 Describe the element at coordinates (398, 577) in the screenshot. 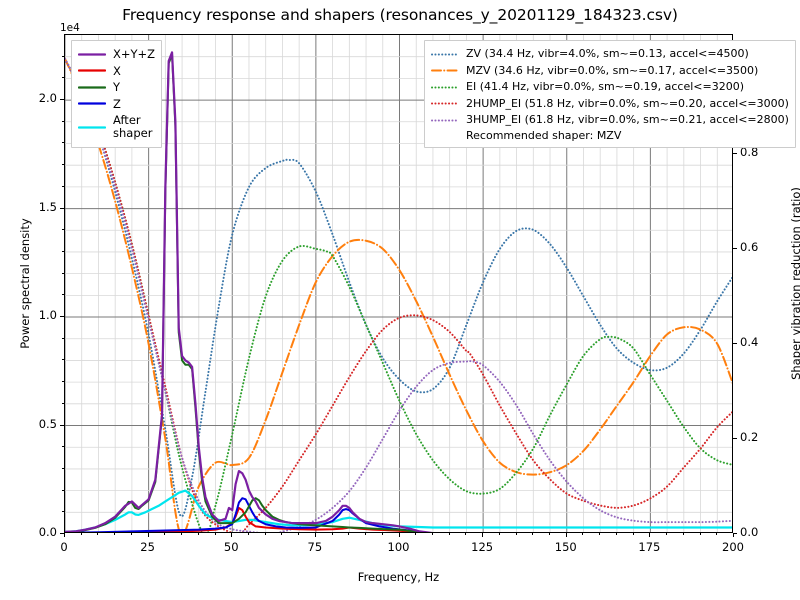

I see `x-axis-label: Frequency, Hz` at that location.